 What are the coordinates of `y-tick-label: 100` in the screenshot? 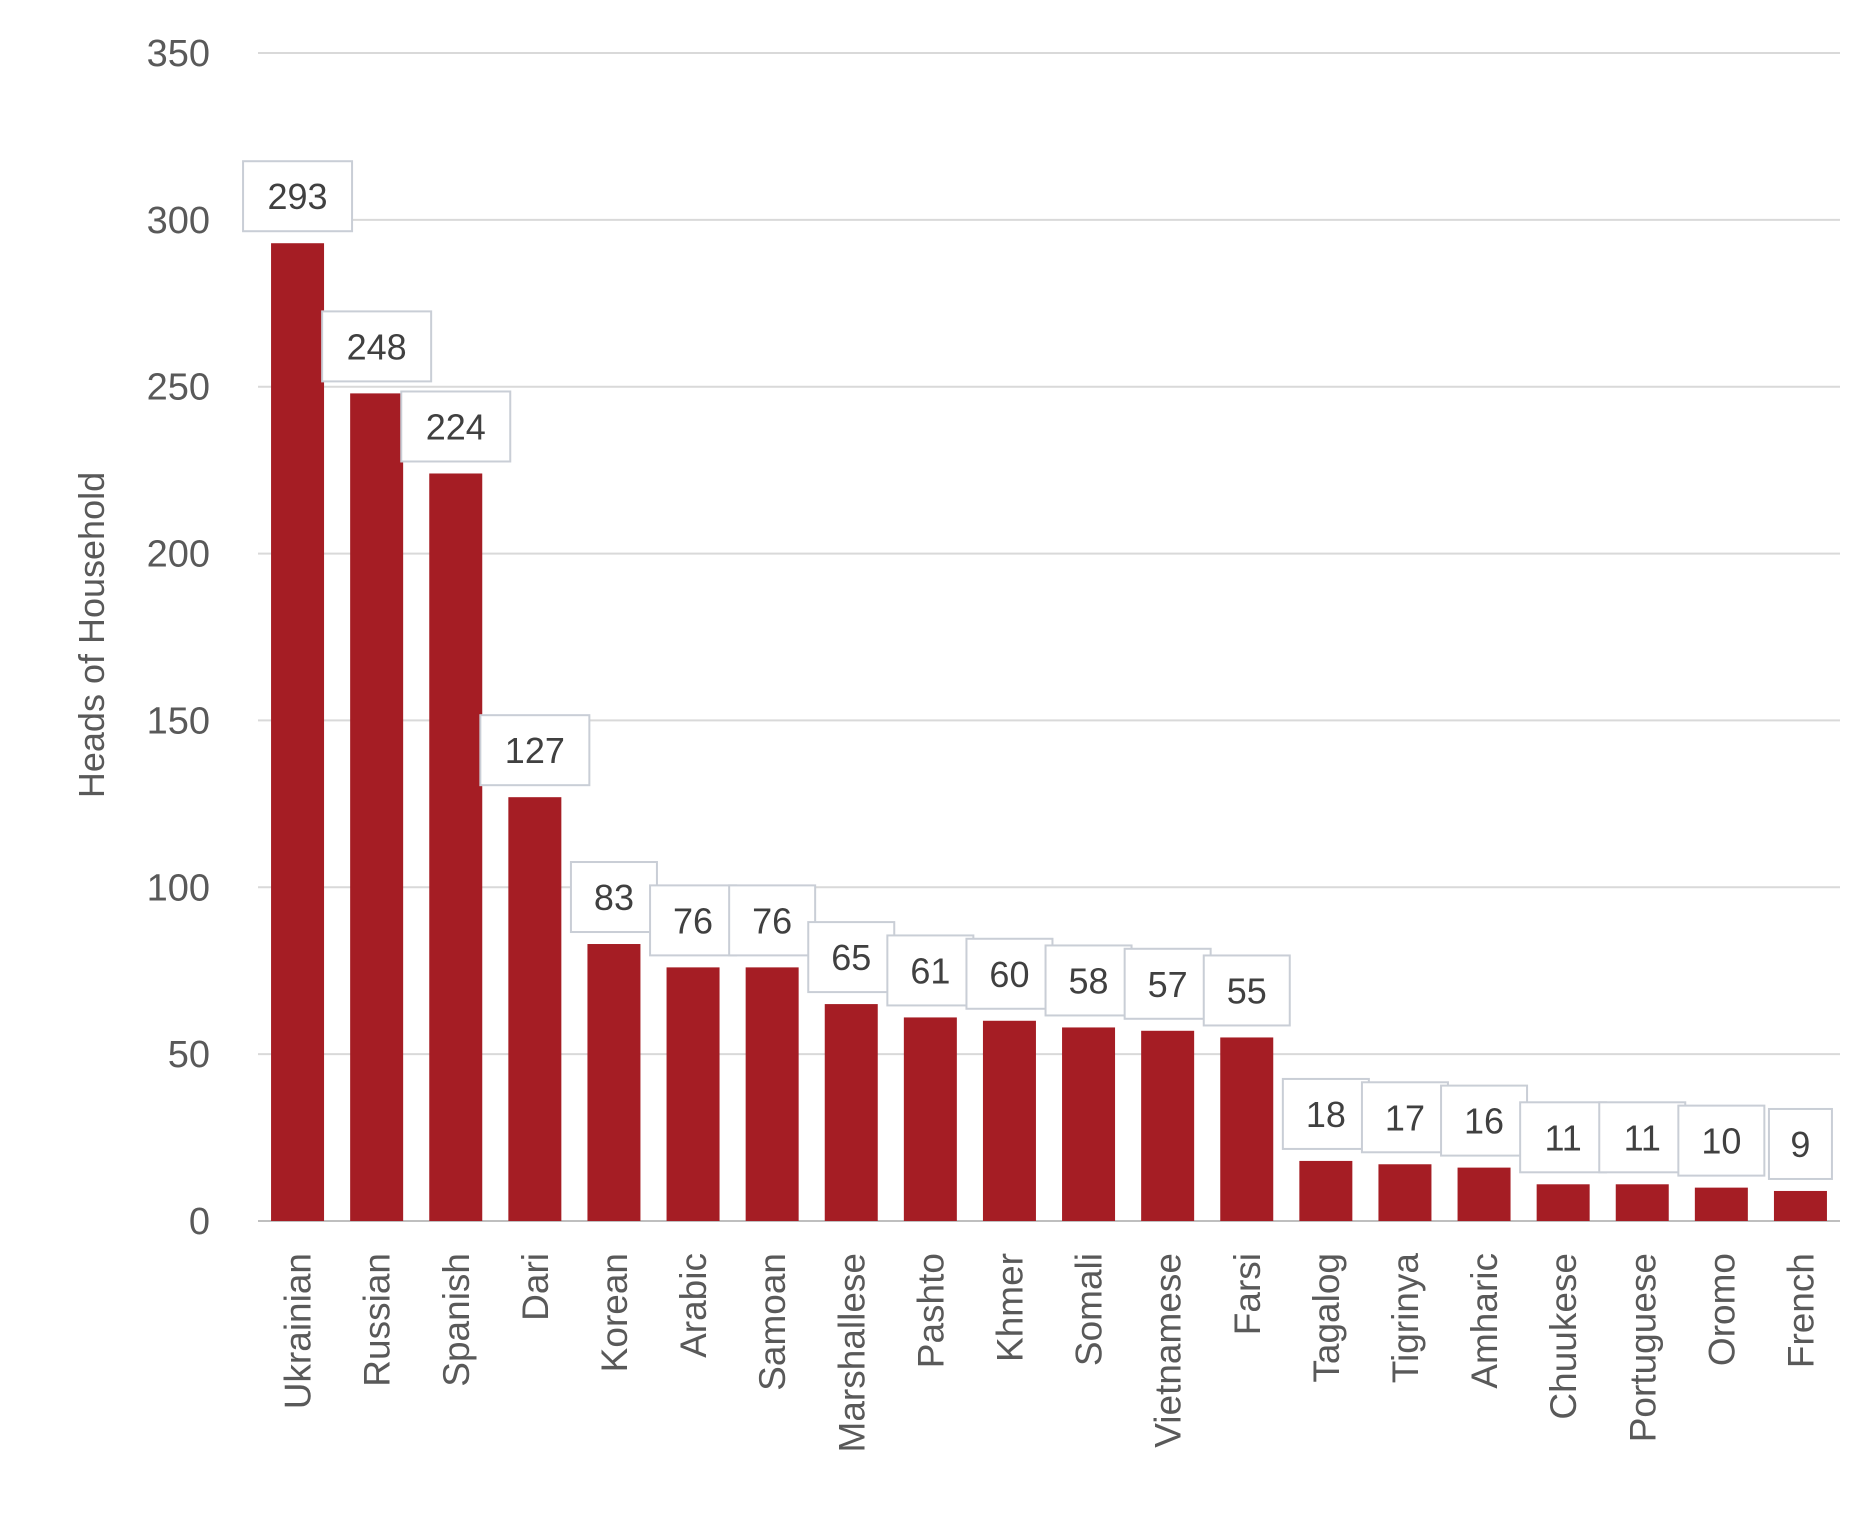 It's located at (178, 888).